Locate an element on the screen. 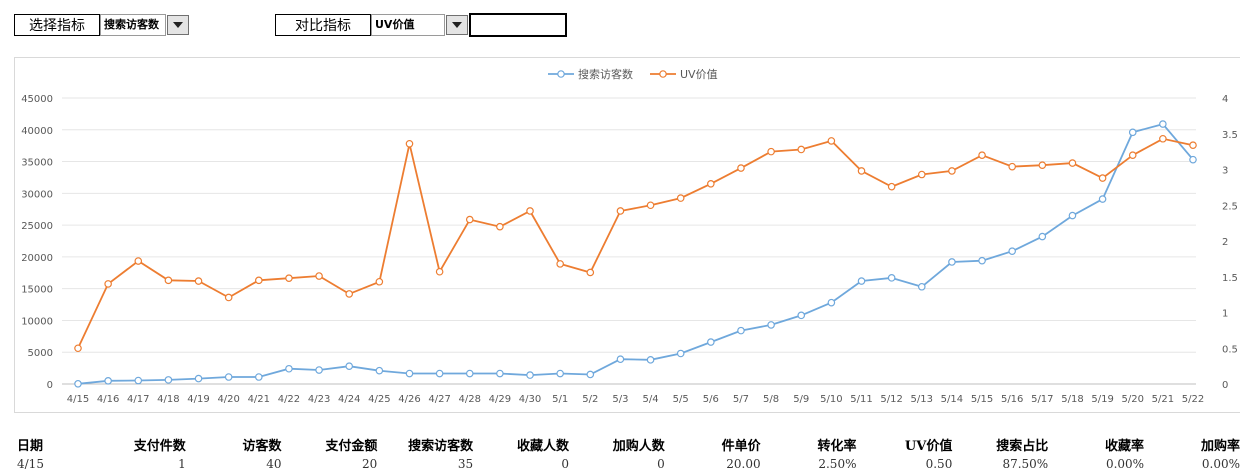 The height and width of the screenshot is (475, 1240). x-tick-label: 4/18 is located at coordinates (168, 399).